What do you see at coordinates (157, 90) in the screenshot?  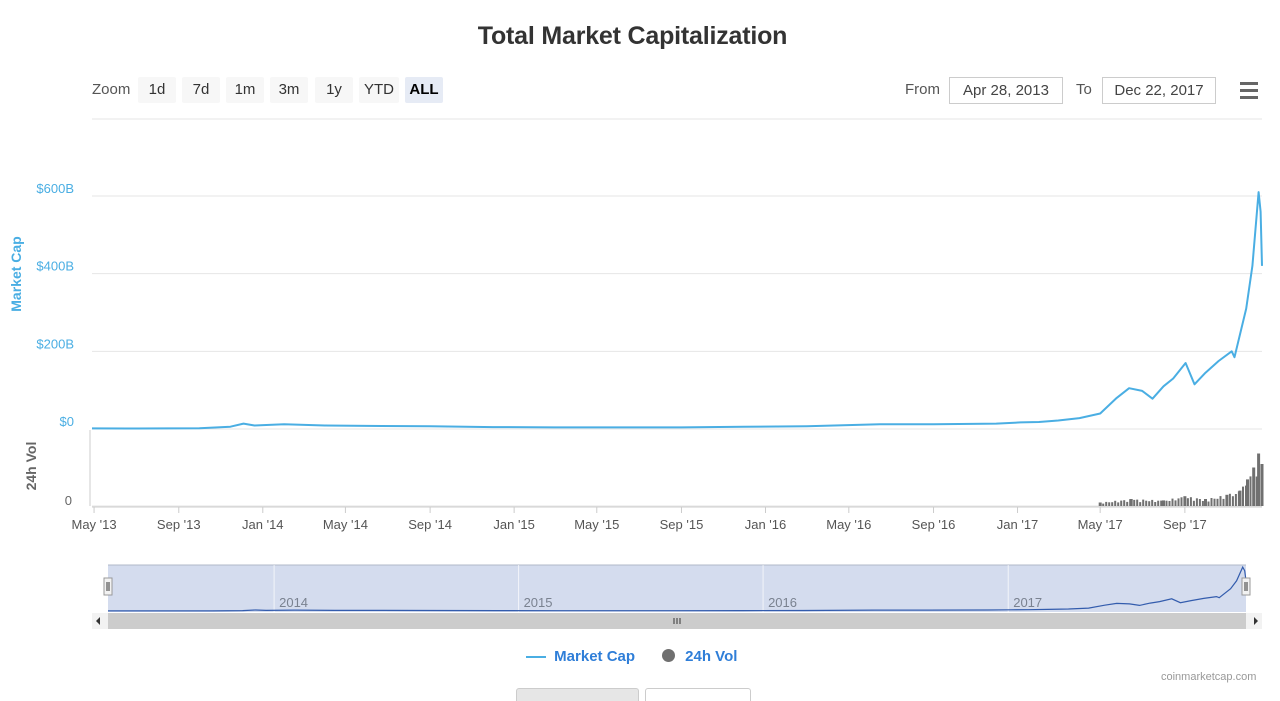 I see `zoom-button-1d: 1d` at bounding box center [157, 90].